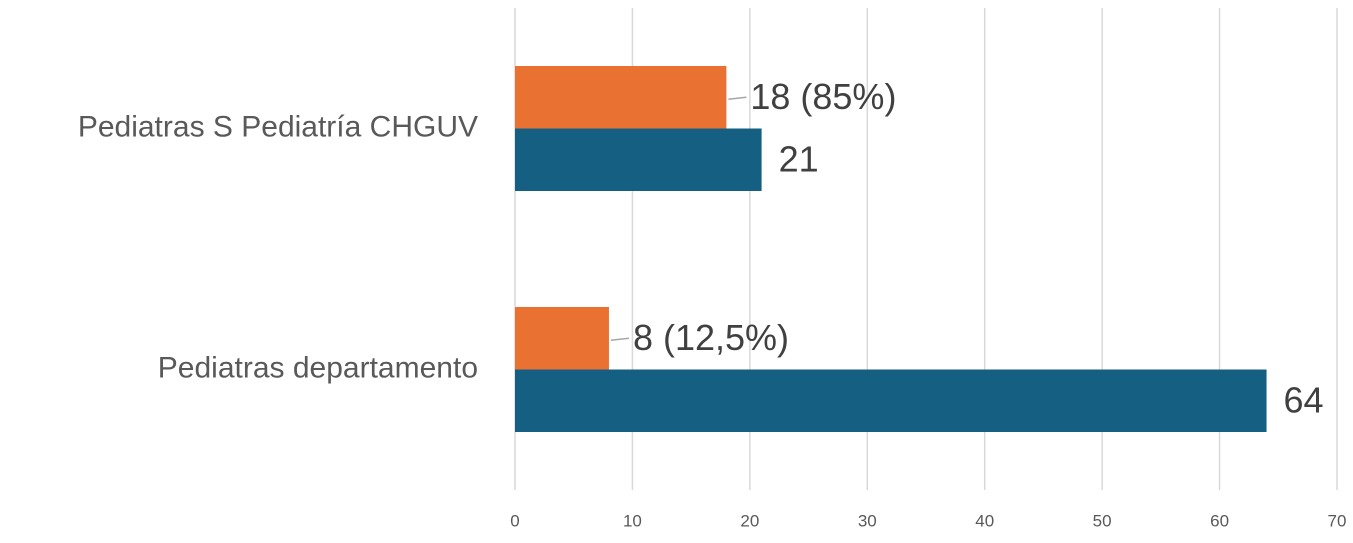 Image resolution: width=1353 pixels, height=543 pixels. What do you see at coordinates (984, 520) in the screenshot?
I see `x-tick-label: 40` at bounding box center [984, 520].